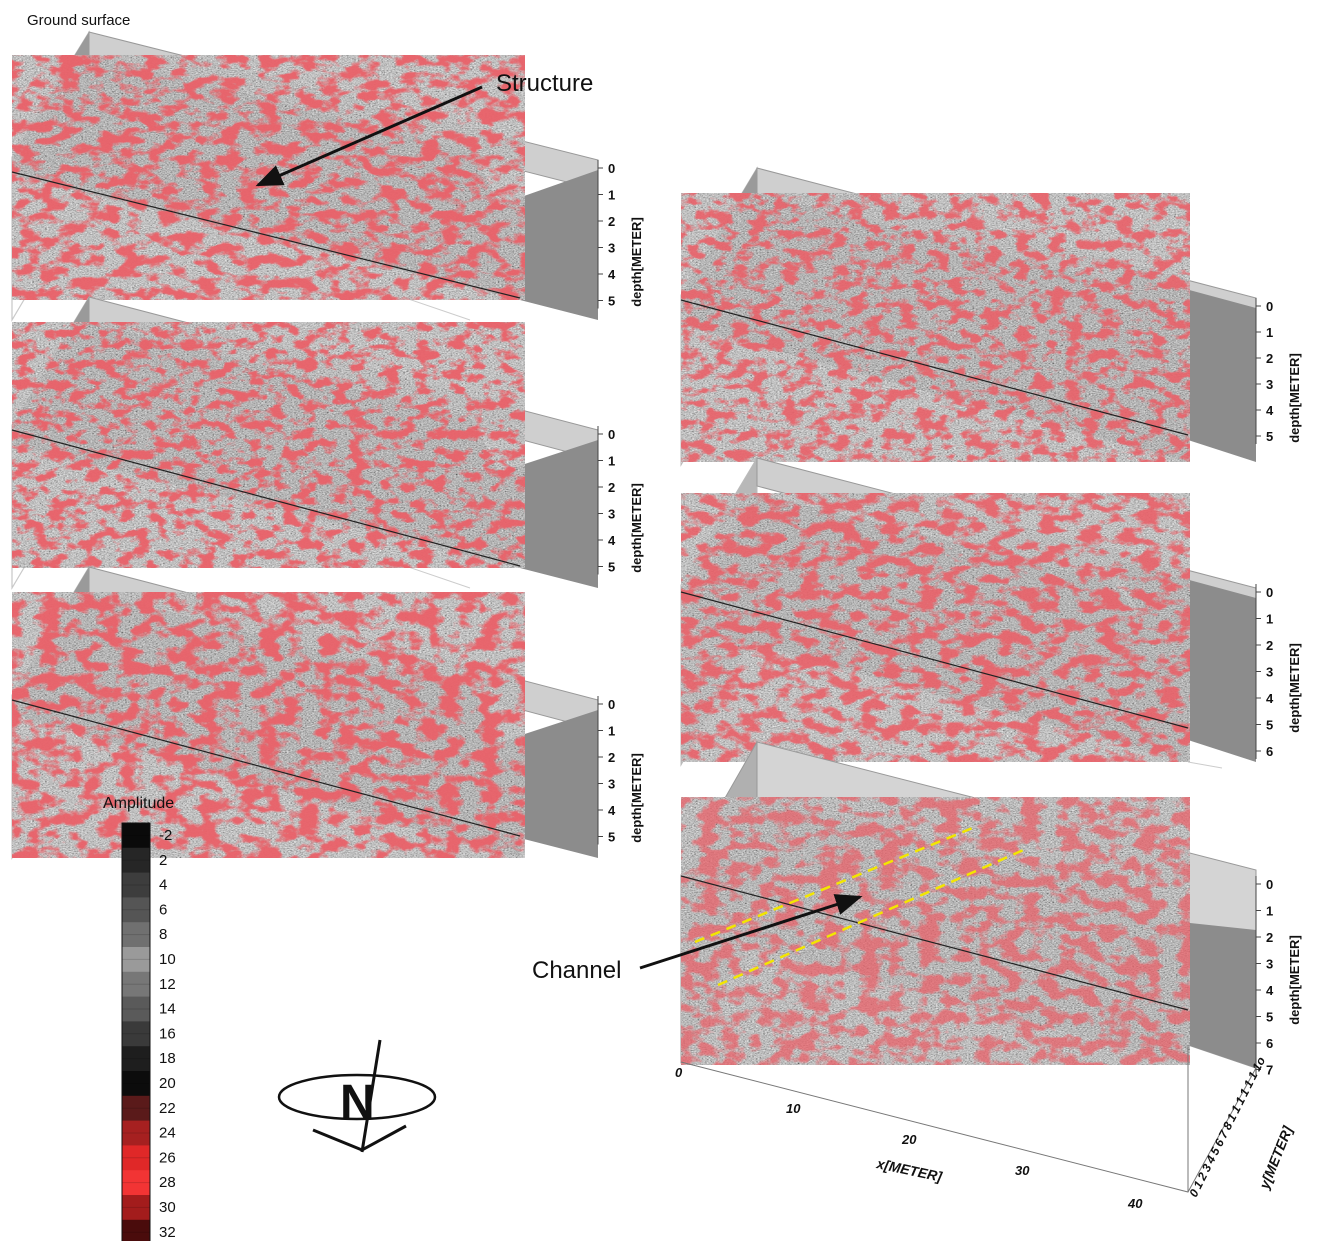 Image resolution: width=1317 pixels, height=1241 pixels. What do you see at coordinates (167, 1009) in the screenshot?
I see `legend-label: 14` at bounding box center [167, 1009].